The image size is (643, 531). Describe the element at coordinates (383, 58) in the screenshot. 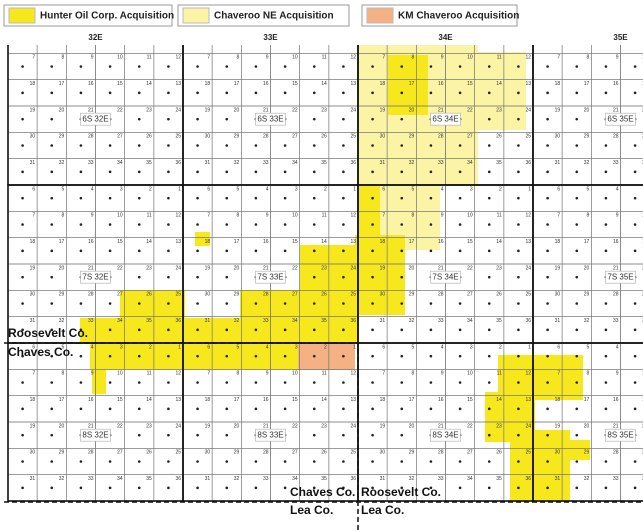

I see `section-number: 7` at that location.